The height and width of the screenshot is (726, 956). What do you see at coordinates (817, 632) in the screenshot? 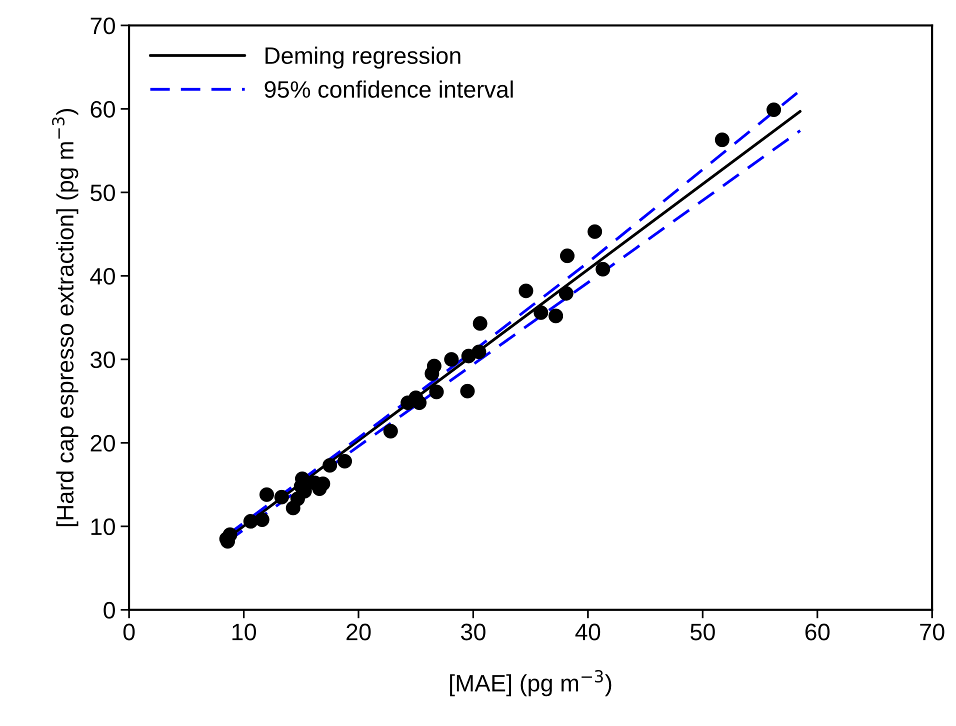
I see `x-tick-label: 60` at bounding box center [817, 632].